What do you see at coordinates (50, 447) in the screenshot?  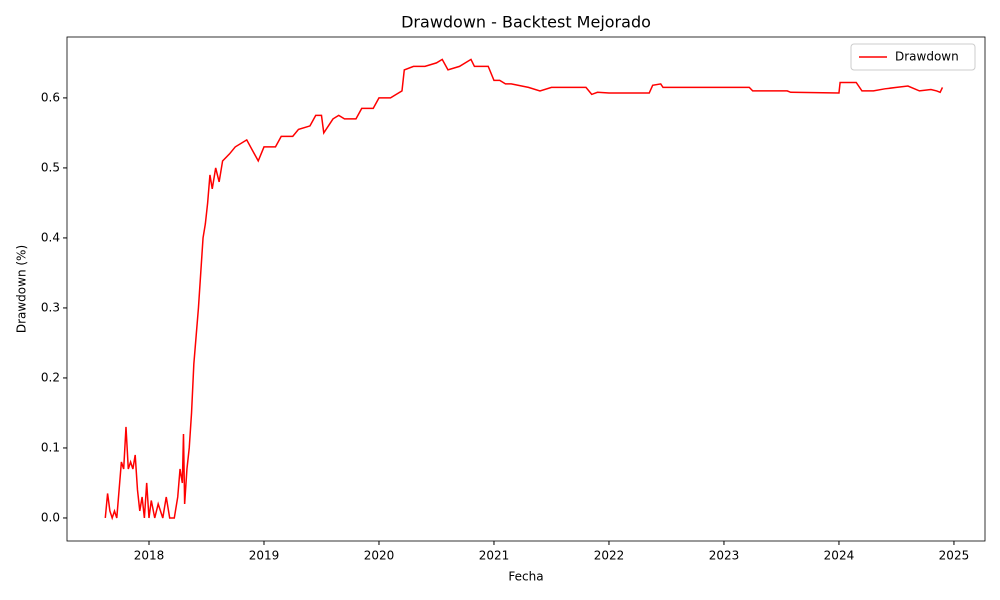 I see `y-tick-label: 0.1` at bounding box center [50, 447].